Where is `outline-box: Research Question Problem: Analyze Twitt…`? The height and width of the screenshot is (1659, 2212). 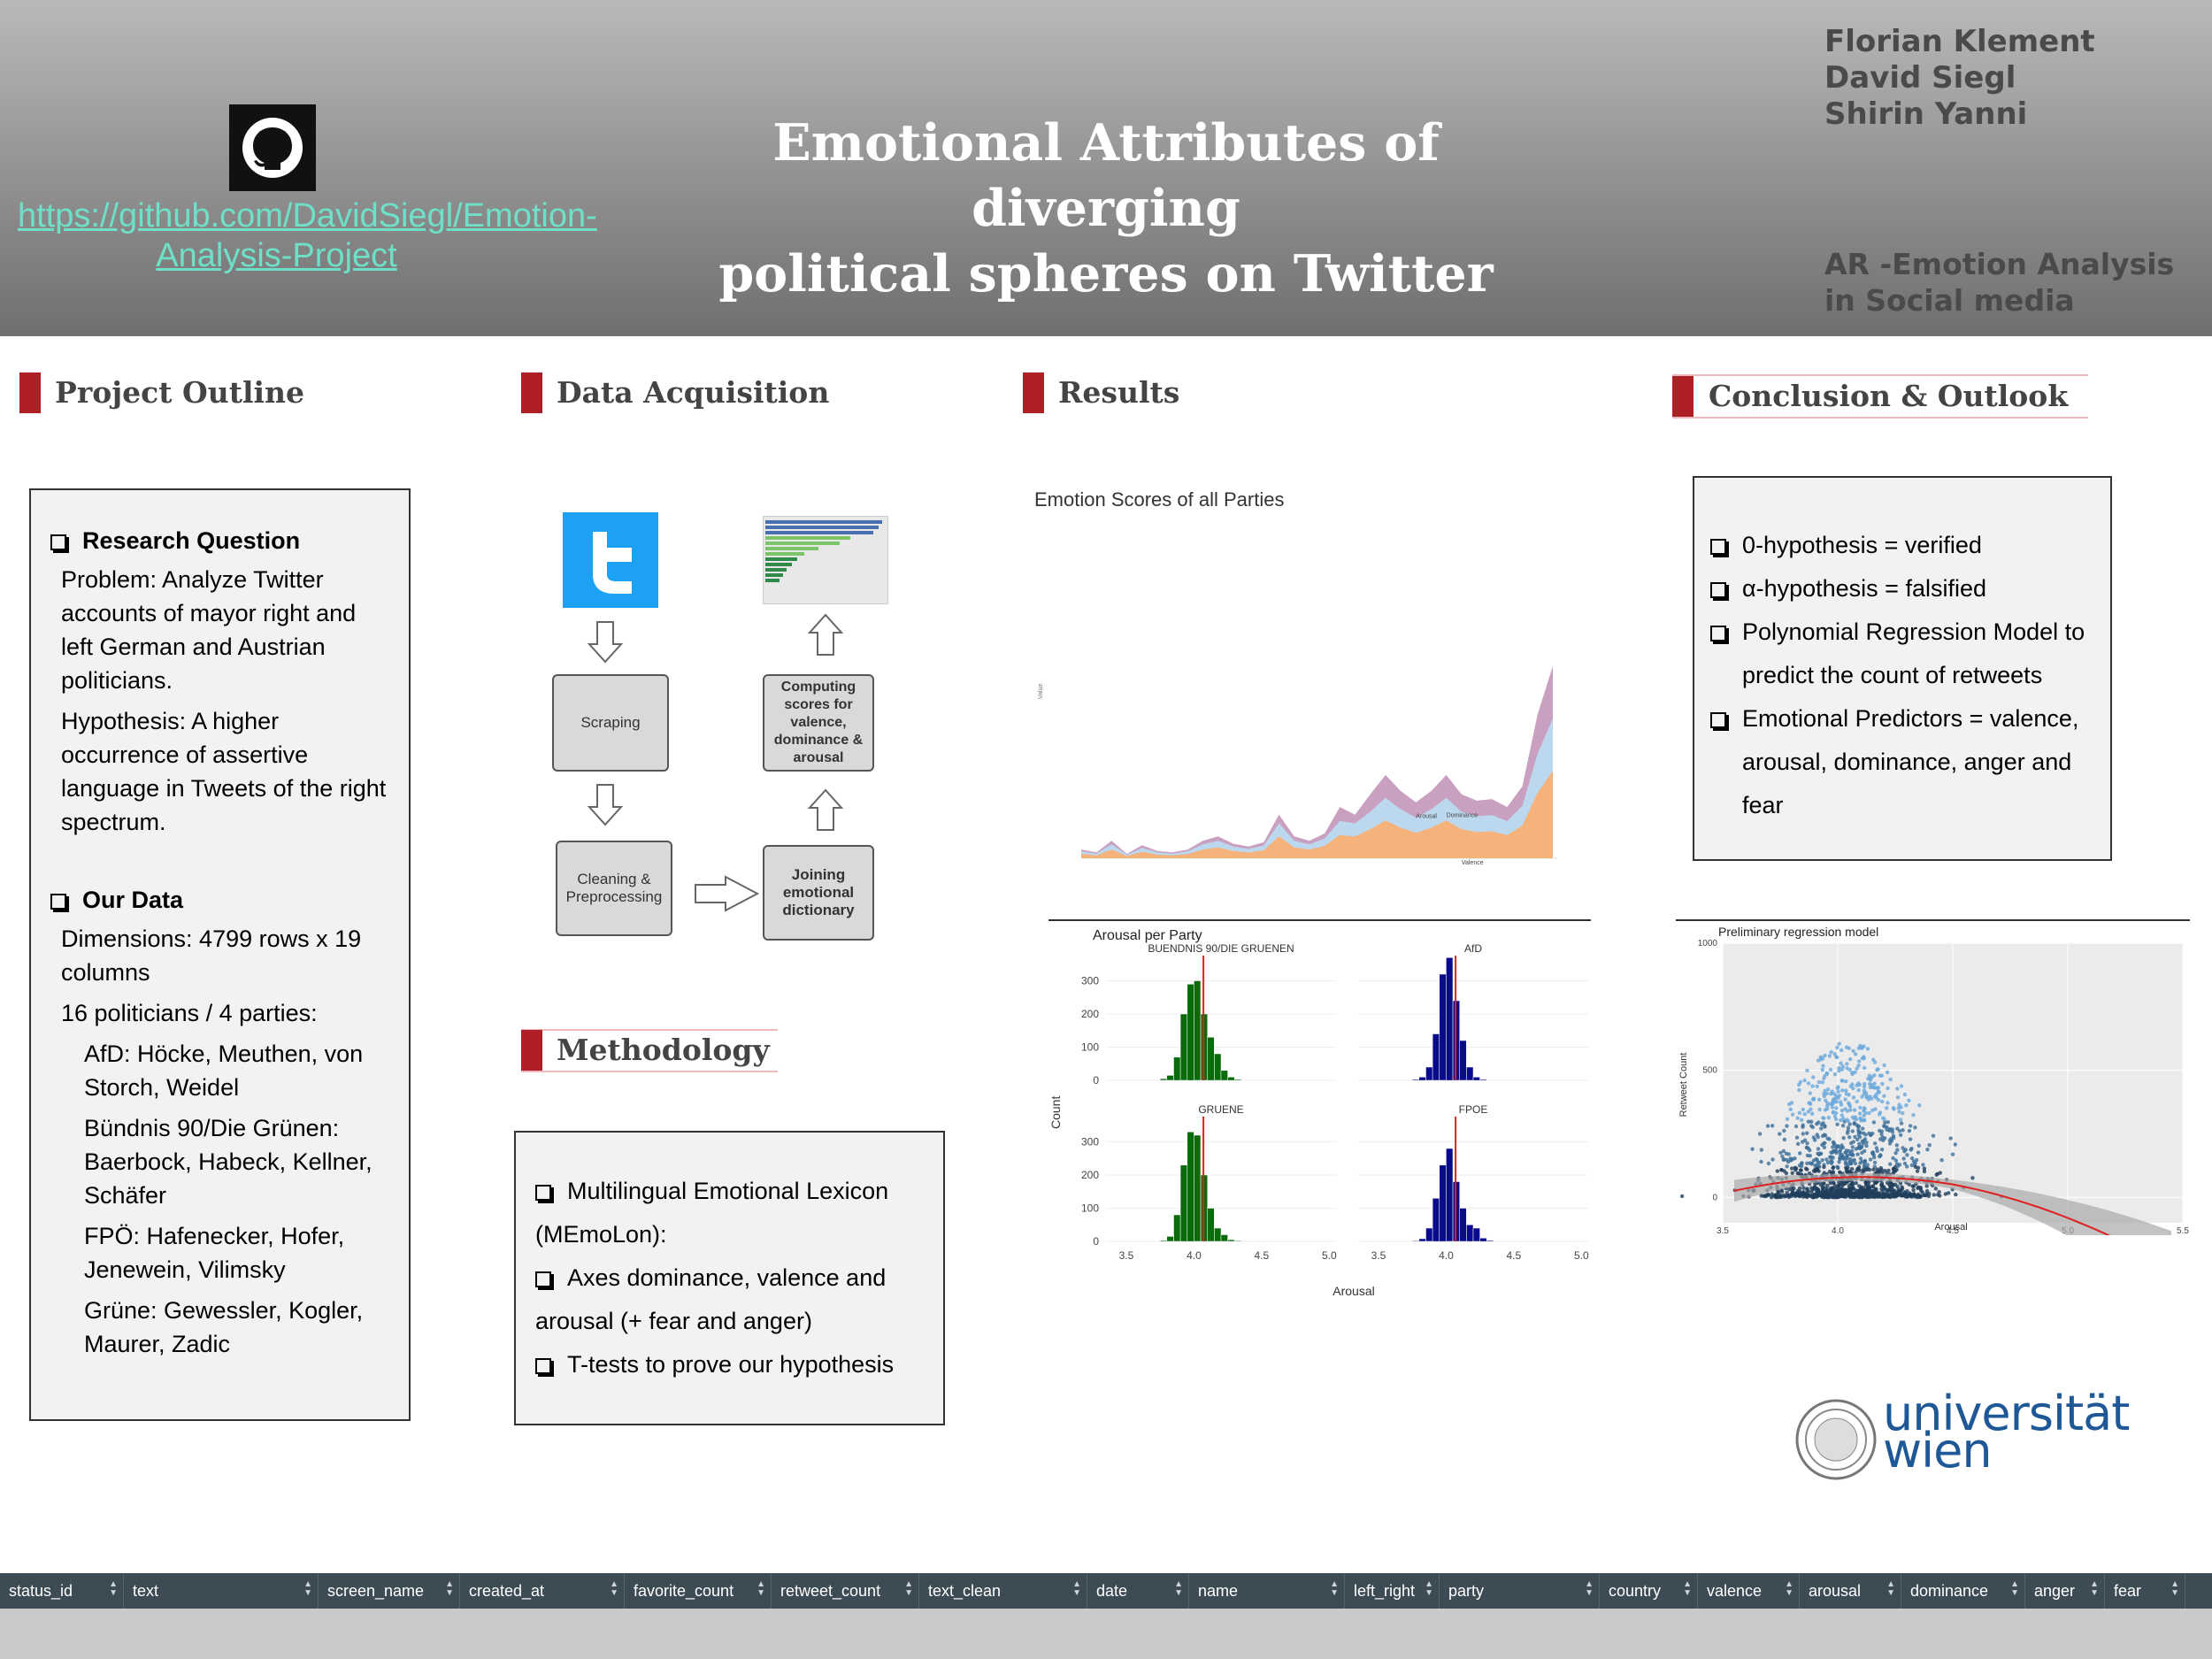 outline-box: Research Question Problem: Analyze Twitt… is located at coordinates (220, 955).